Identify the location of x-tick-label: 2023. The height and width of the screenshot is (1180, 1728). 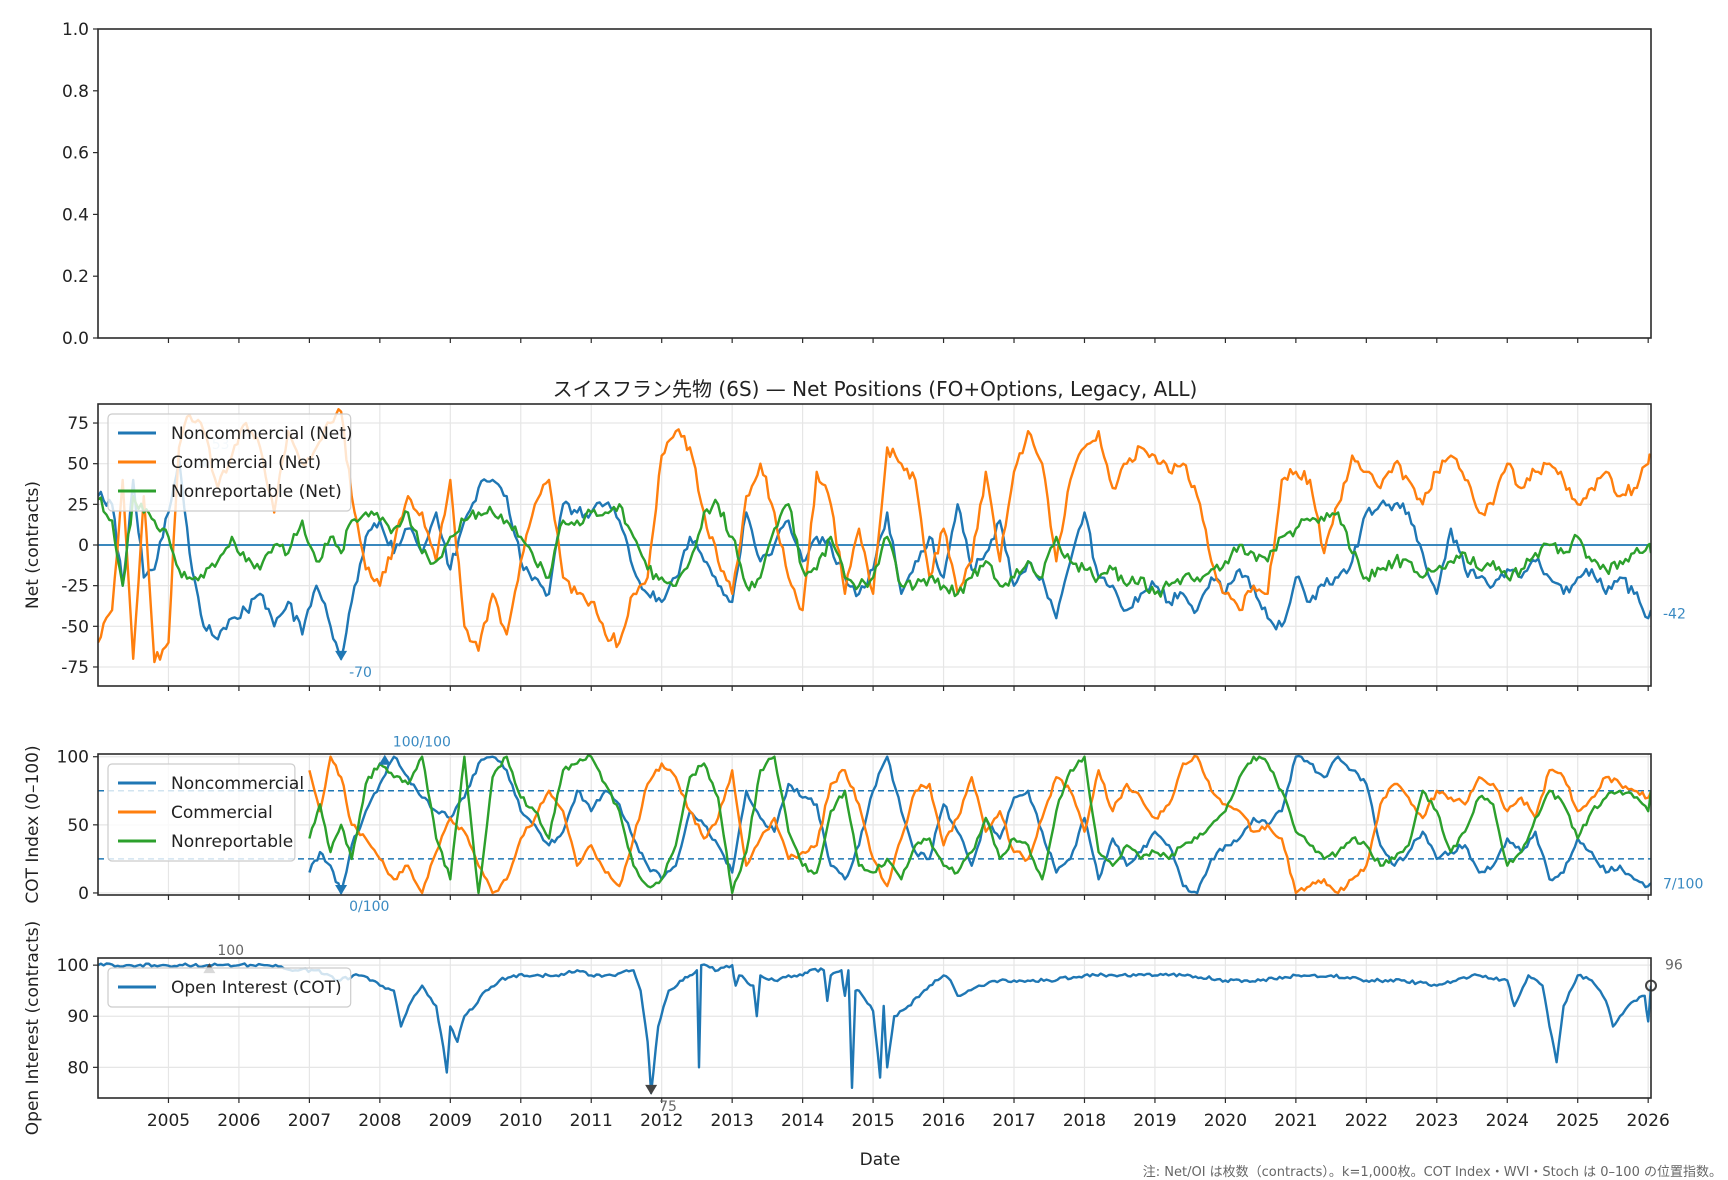
(1436, 1121).